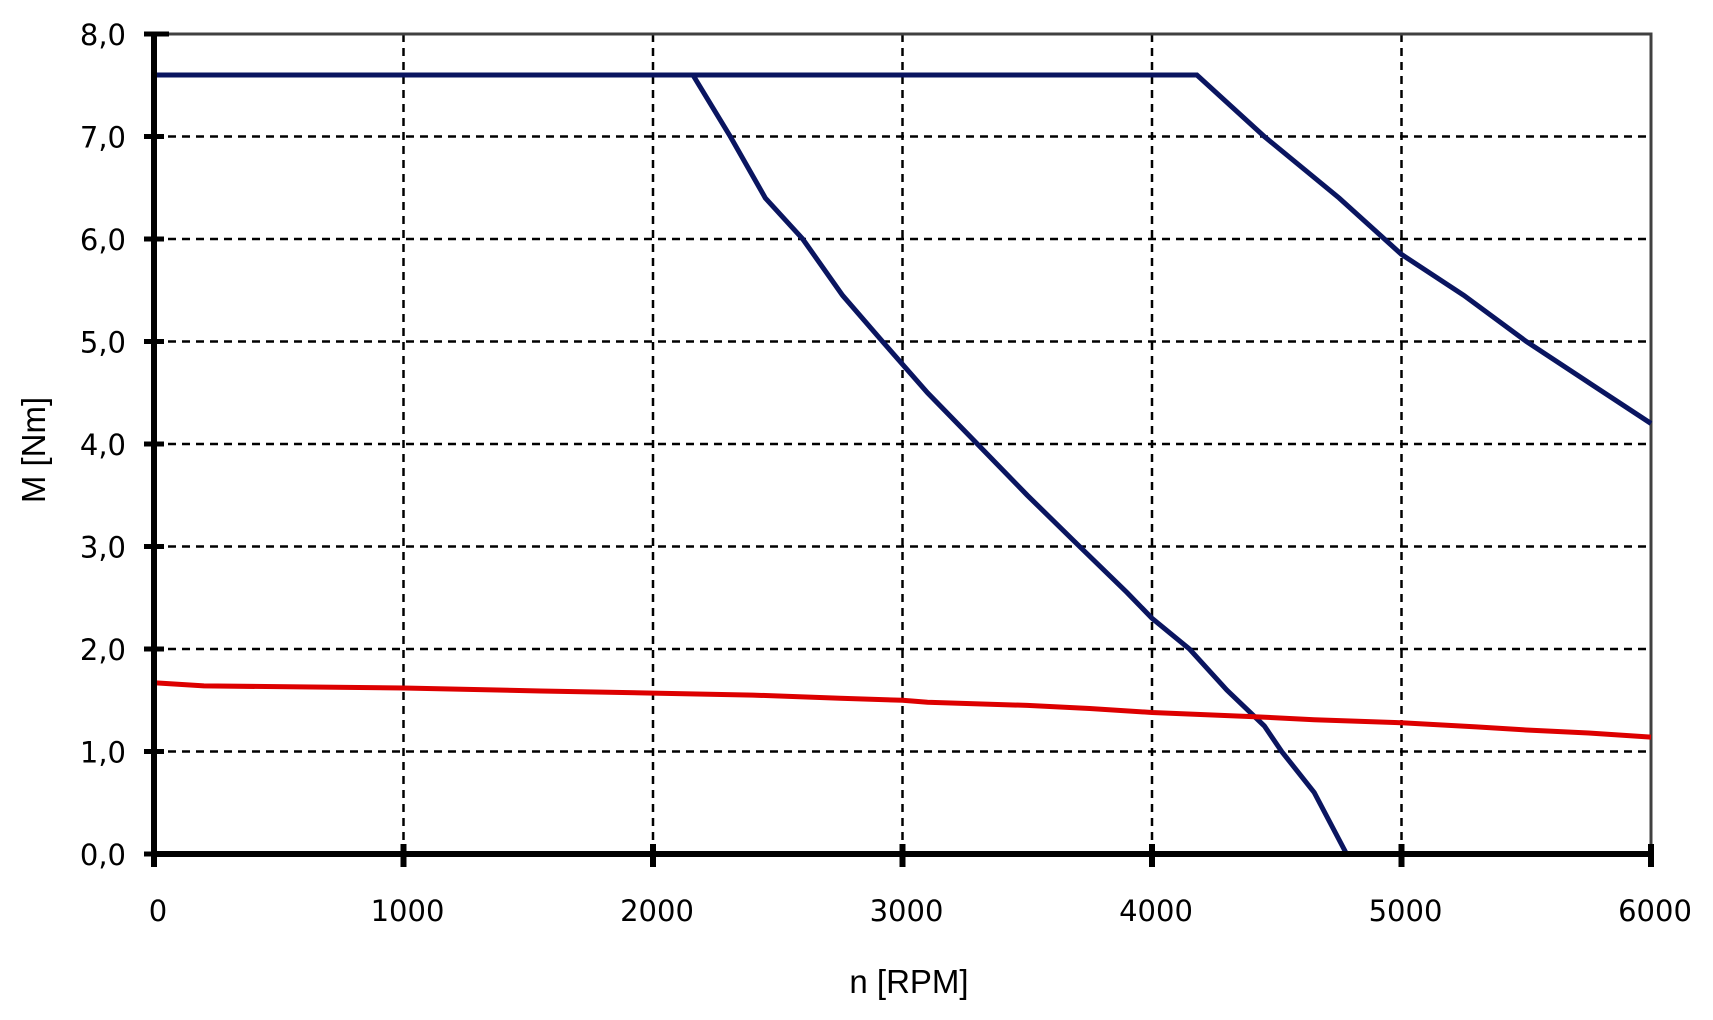 Image resolution: width=1713 pixels, height=1020 pixels. What do you see at coordinates (907, 911) in the screenshot?
I see `x-tick-label: 3000` at bounding box center [907, 911].